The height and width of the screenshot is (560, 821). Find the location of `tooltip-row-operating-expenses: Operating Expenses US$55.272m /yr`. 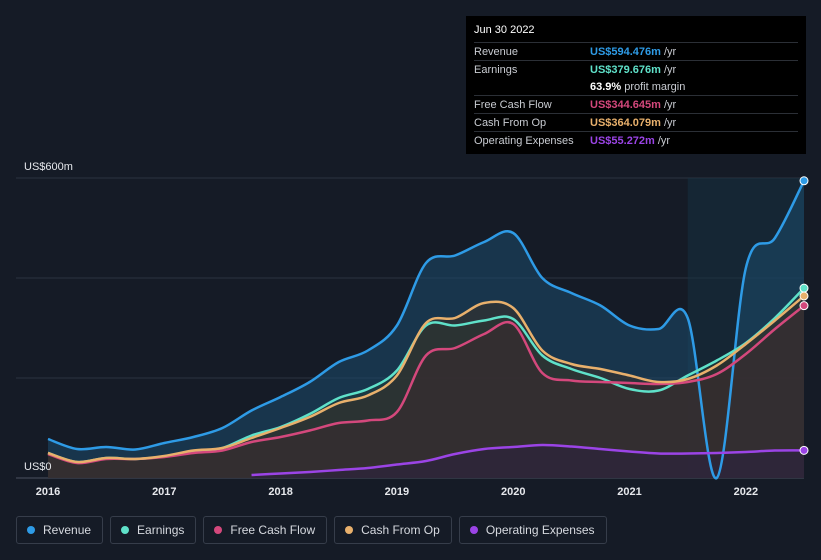

tooltip-row-operating-expenses: Operating Expenses US$55.272m /yr is located at coordinates (636, 140).